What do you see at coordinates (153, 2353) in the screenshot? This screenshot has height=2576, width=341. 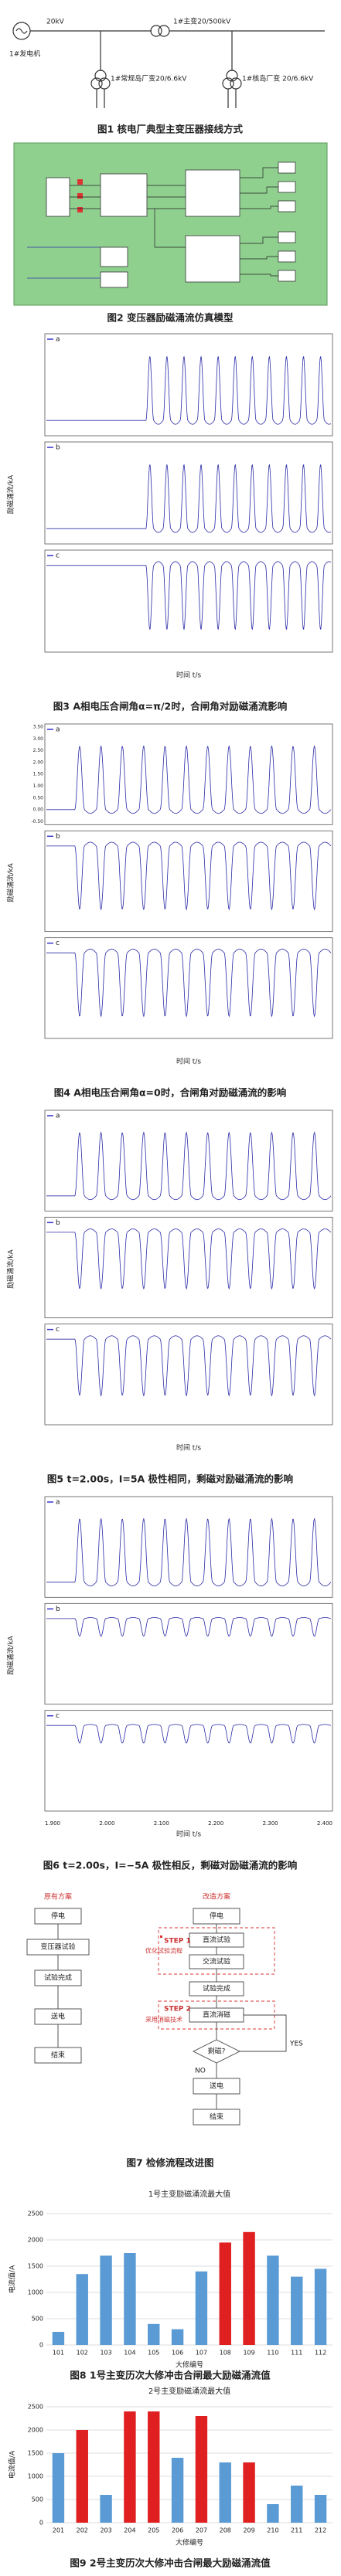 I see `x-tick-label: 105` at bounding box center [153, 2353].